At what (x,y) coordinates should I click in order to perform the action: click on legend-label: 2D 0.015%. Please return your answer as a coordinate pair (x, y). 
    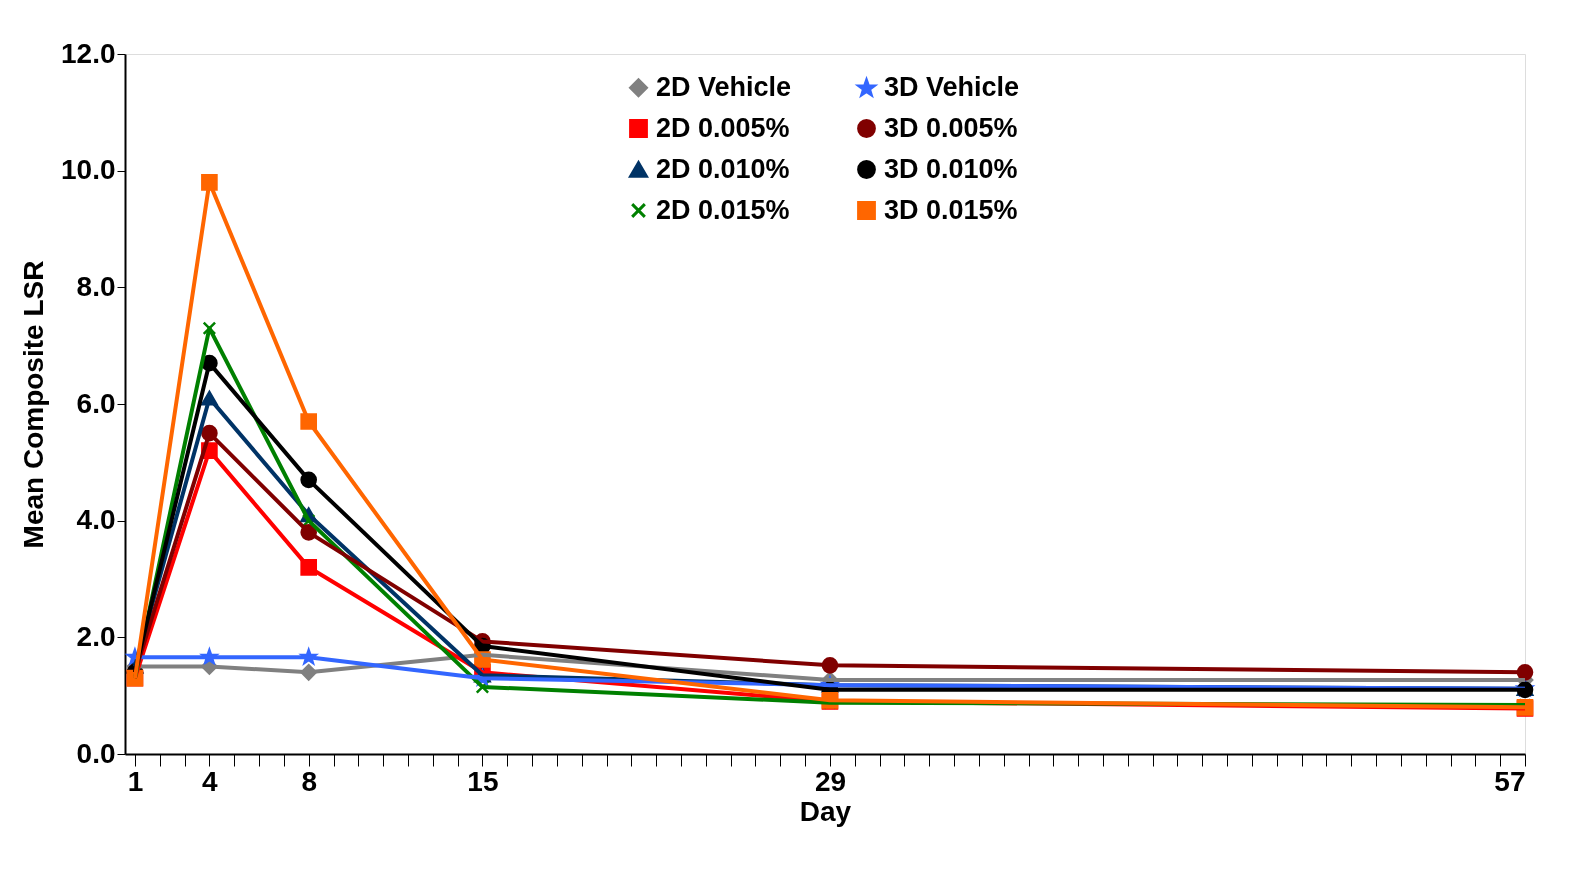
    Looking at the image, I should click on (723, 209).